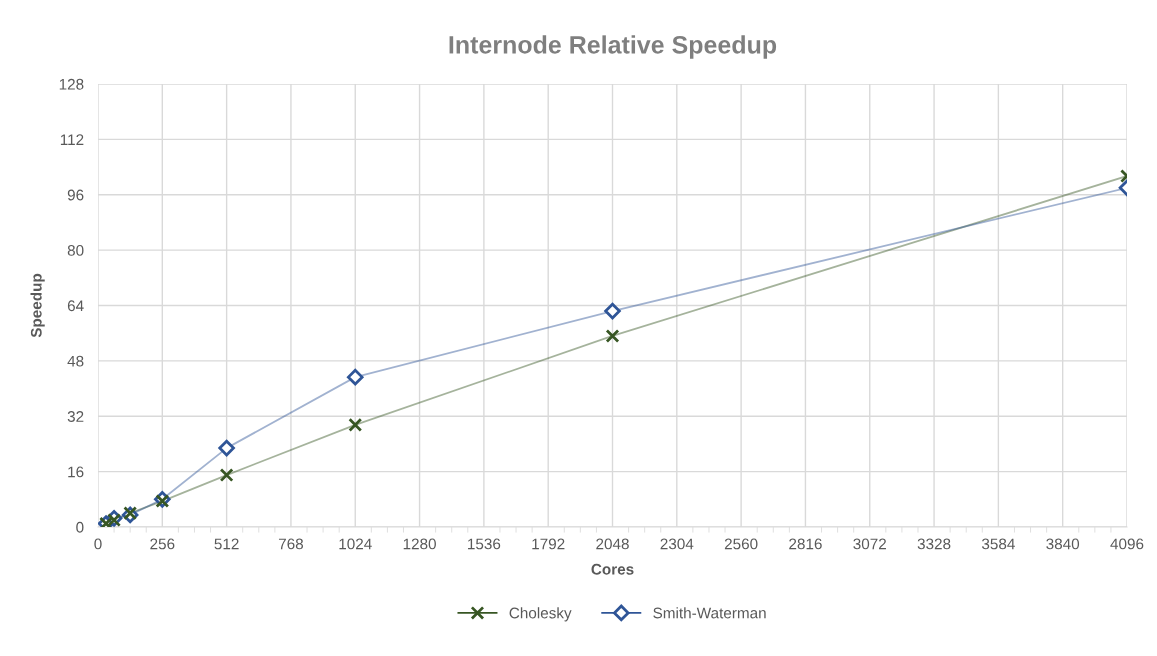 This screenshot has height=656, width=1157. Describe the element at coordinates (37, 305) in the screenshot. I see `y-axis-title: Speedup` at that location.